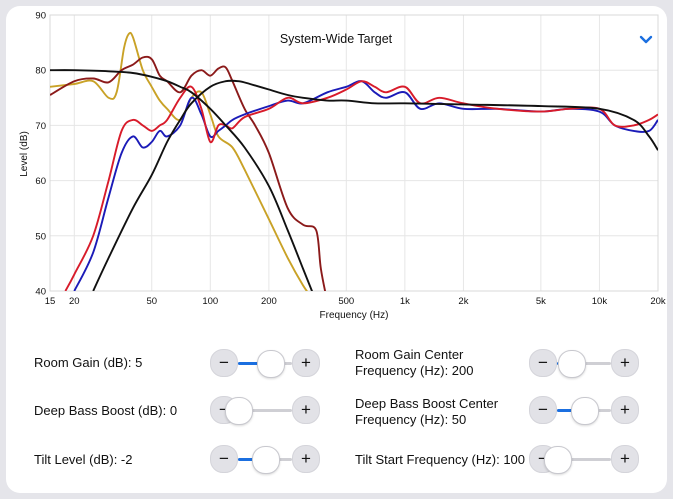 This screenshot has width=673, height=499. What do you see at coordinates (271, 364) in the screenshot?
I see `room-gain-slider-thumb` at bounding box center [271, 364].